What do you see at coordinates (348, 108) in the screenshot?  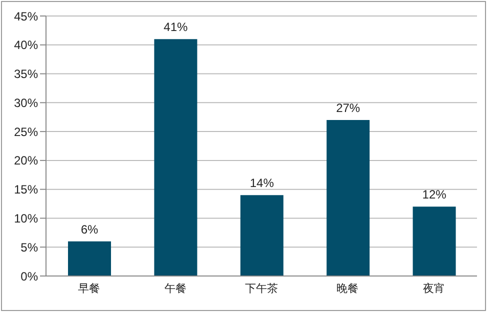 I see `data-label: 27%` at bounding box center [348, 108].